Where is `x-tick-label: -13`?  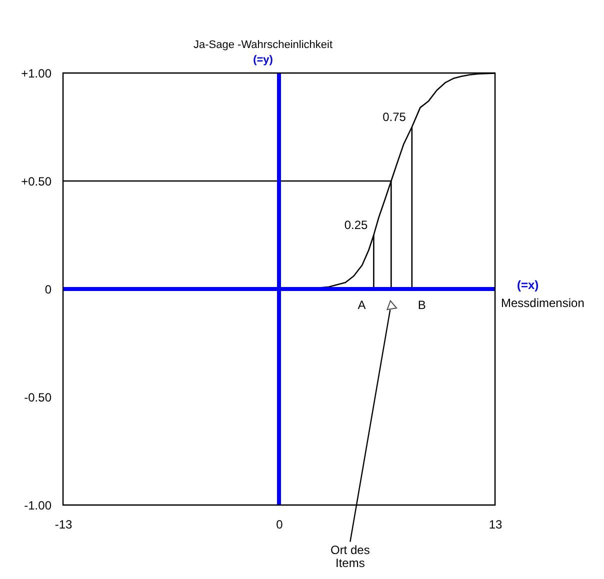
x-tick-label: -13 is located at coordinates (63, 525).